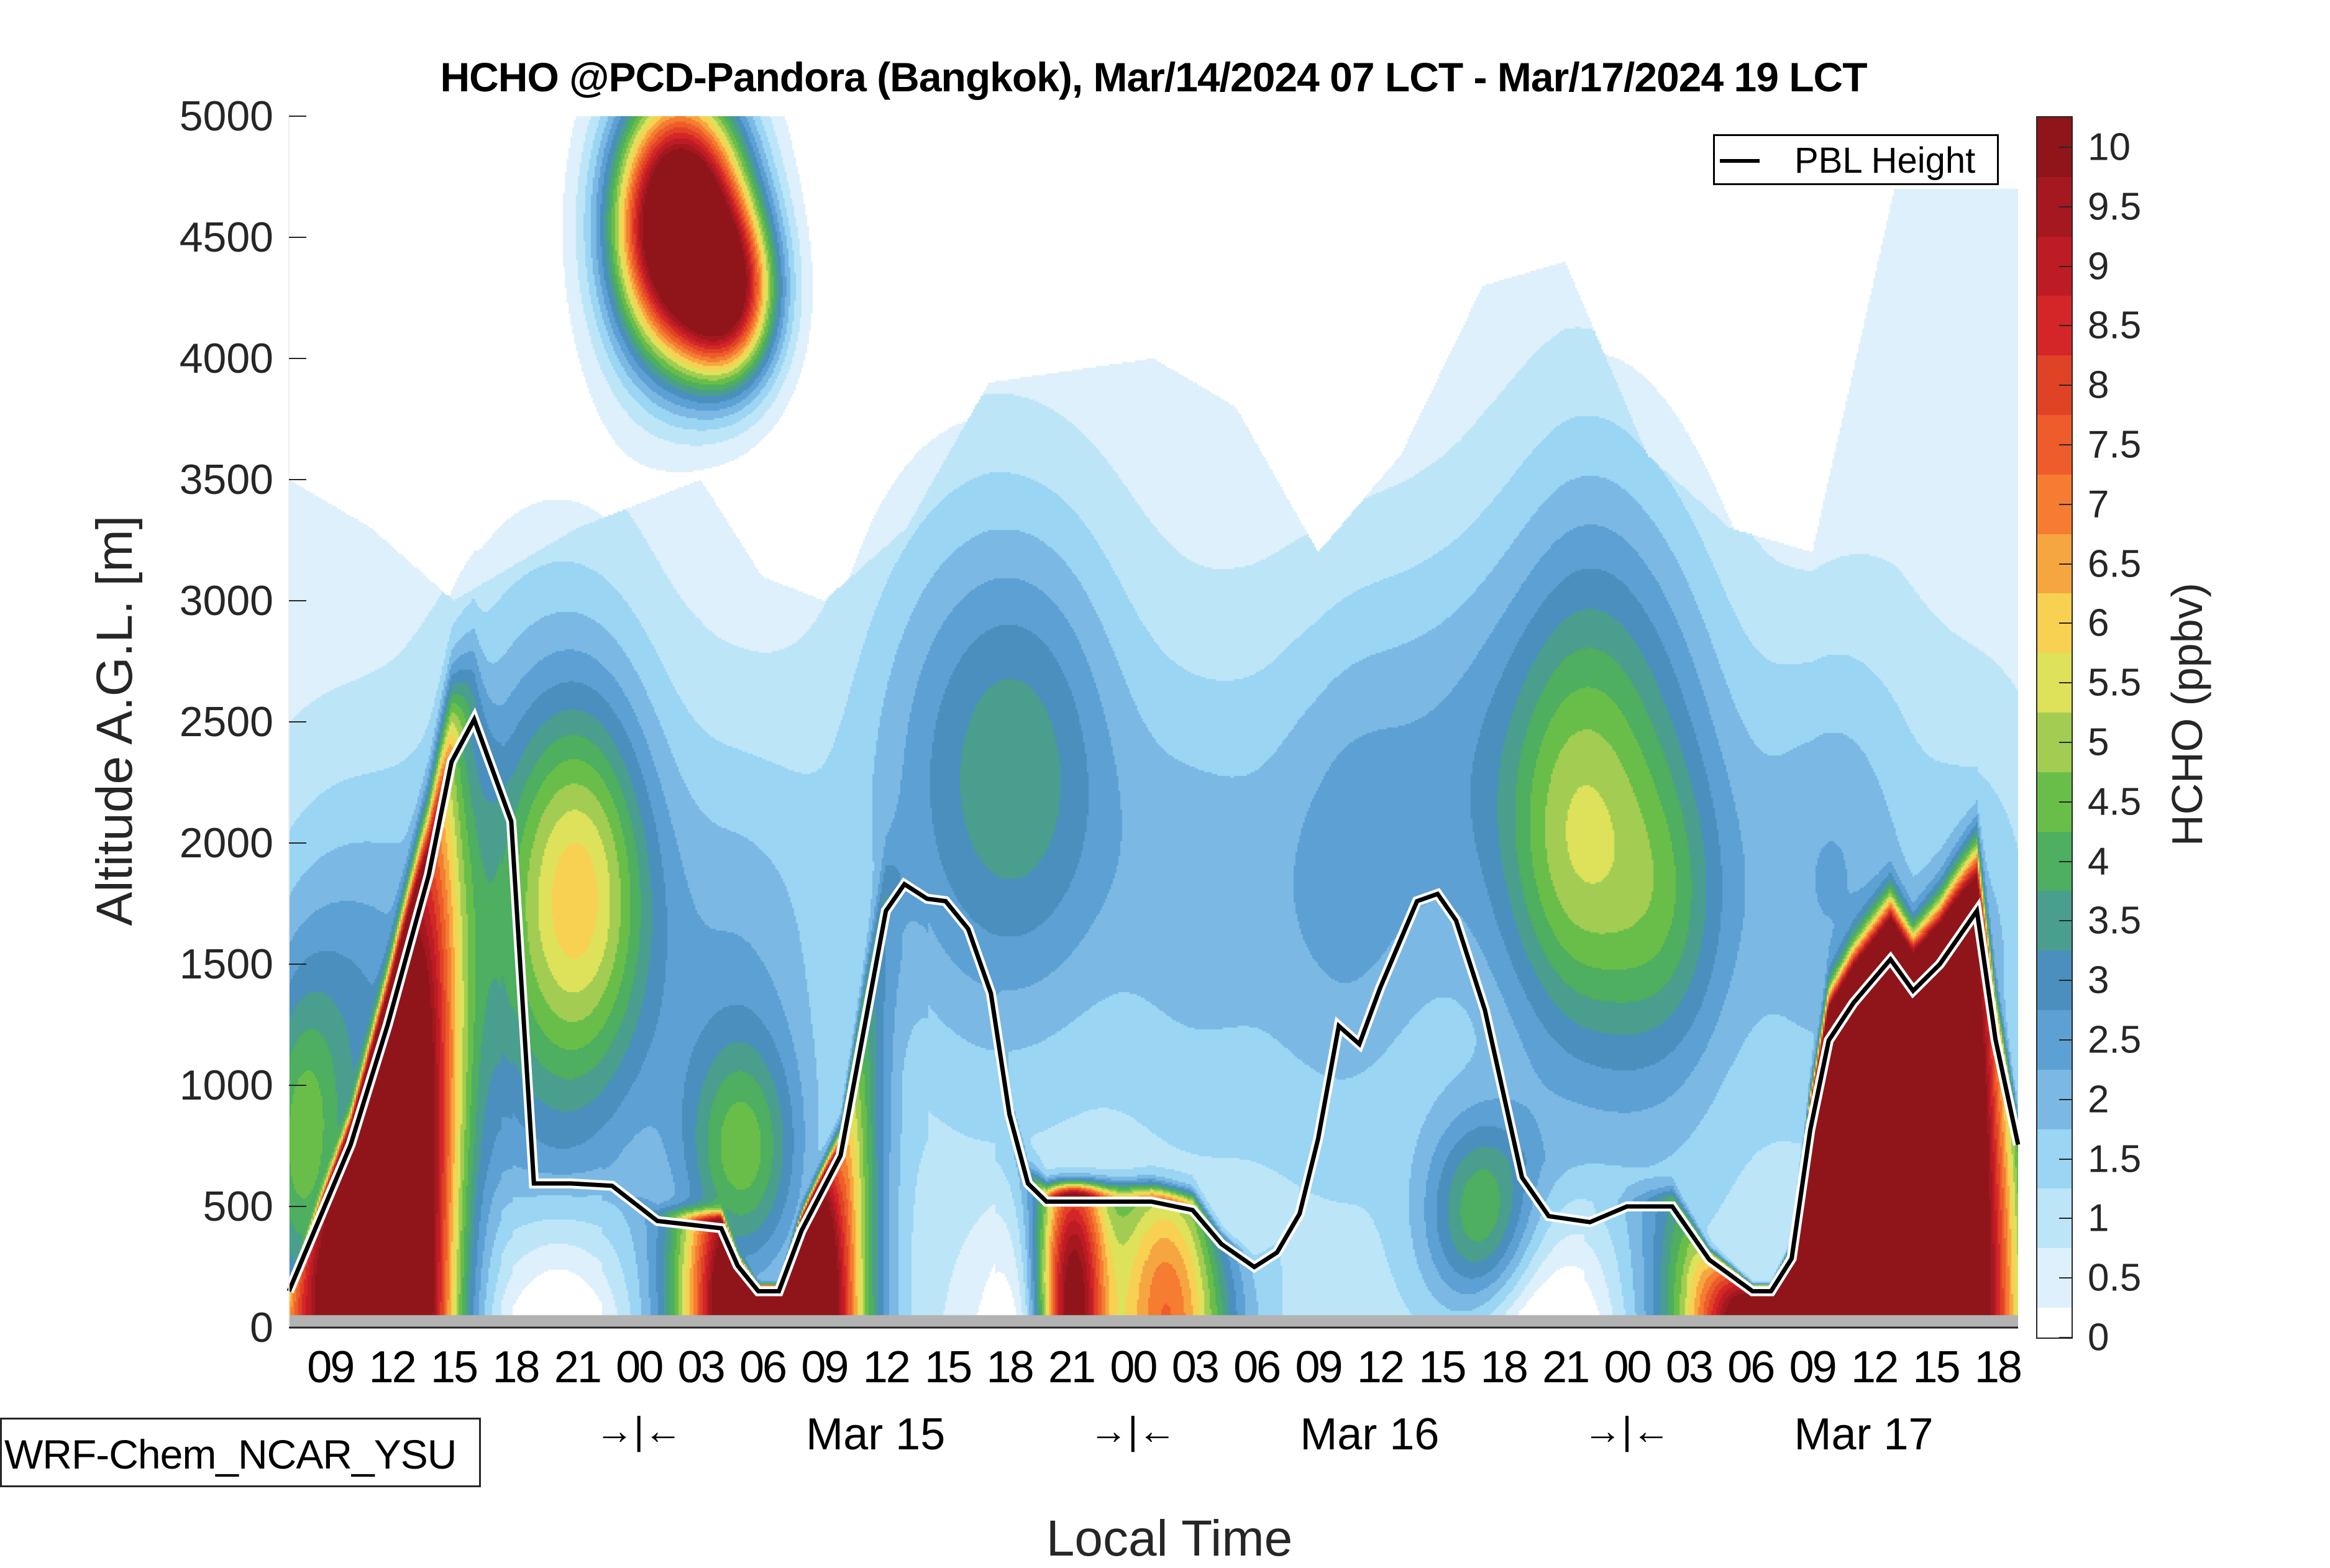 The height and width of the screenshot is (1568, 2330). What do you see at coordinates (2114, 1159) in the screenshot?
I see `colorbar-tick-label: 1.5` at bounding box center [2114, 1159].